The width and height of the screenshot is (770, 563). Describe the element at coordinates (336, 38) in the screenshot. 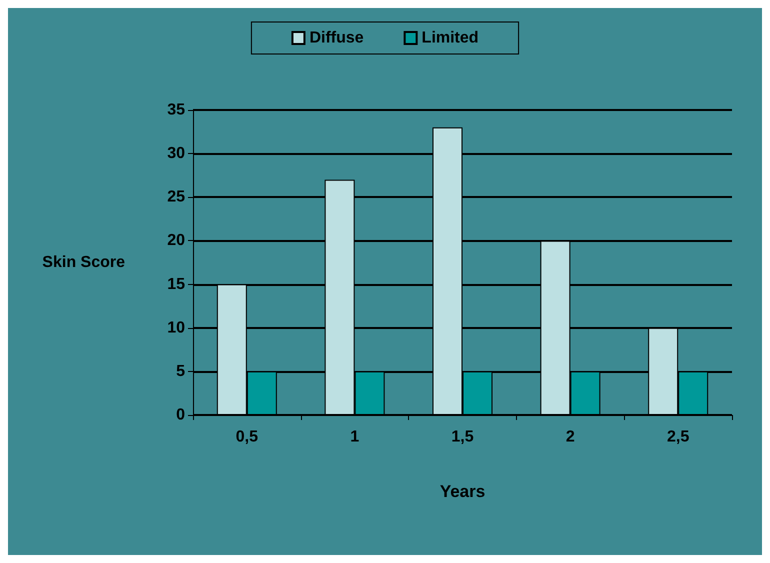

I see `legend-label: Diffuse` at that location.